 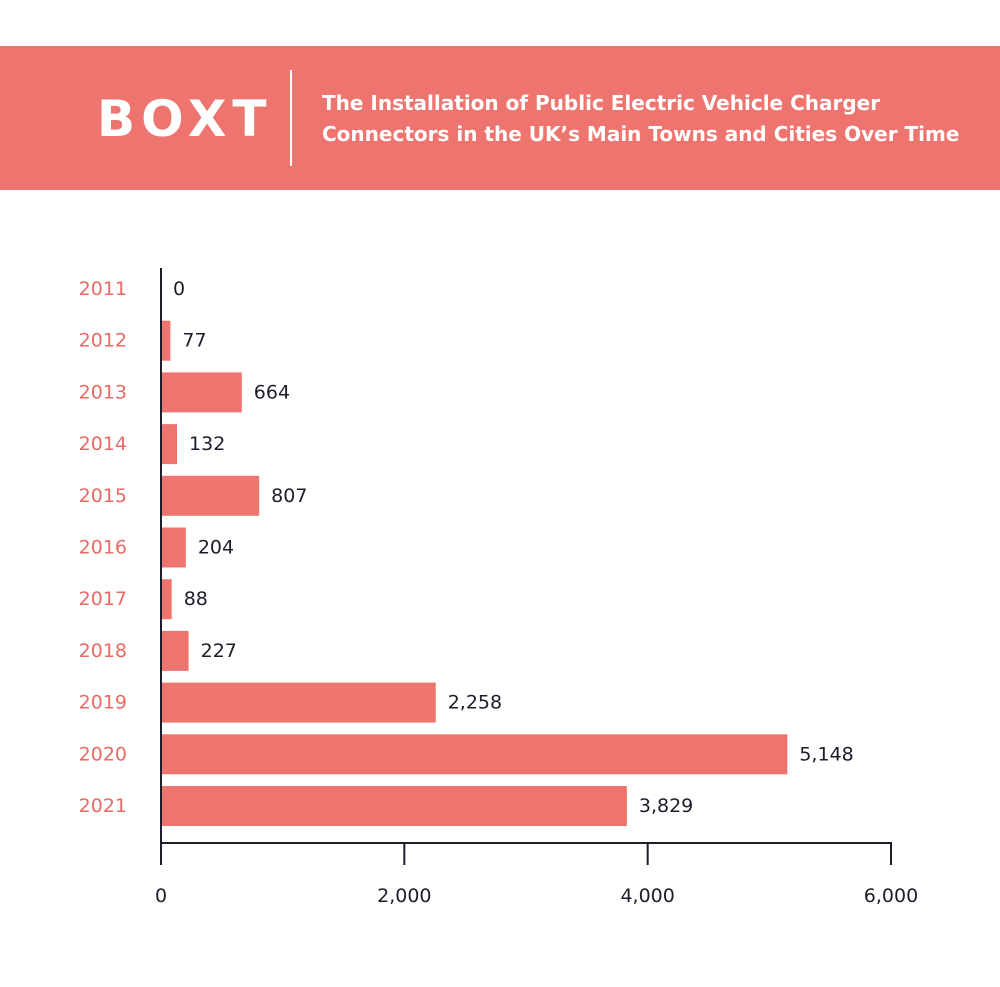 What do you see at coordinates (216, 548) in the screenshot?
I see `value-label-2016: 204` at bounding box center [216, 548].